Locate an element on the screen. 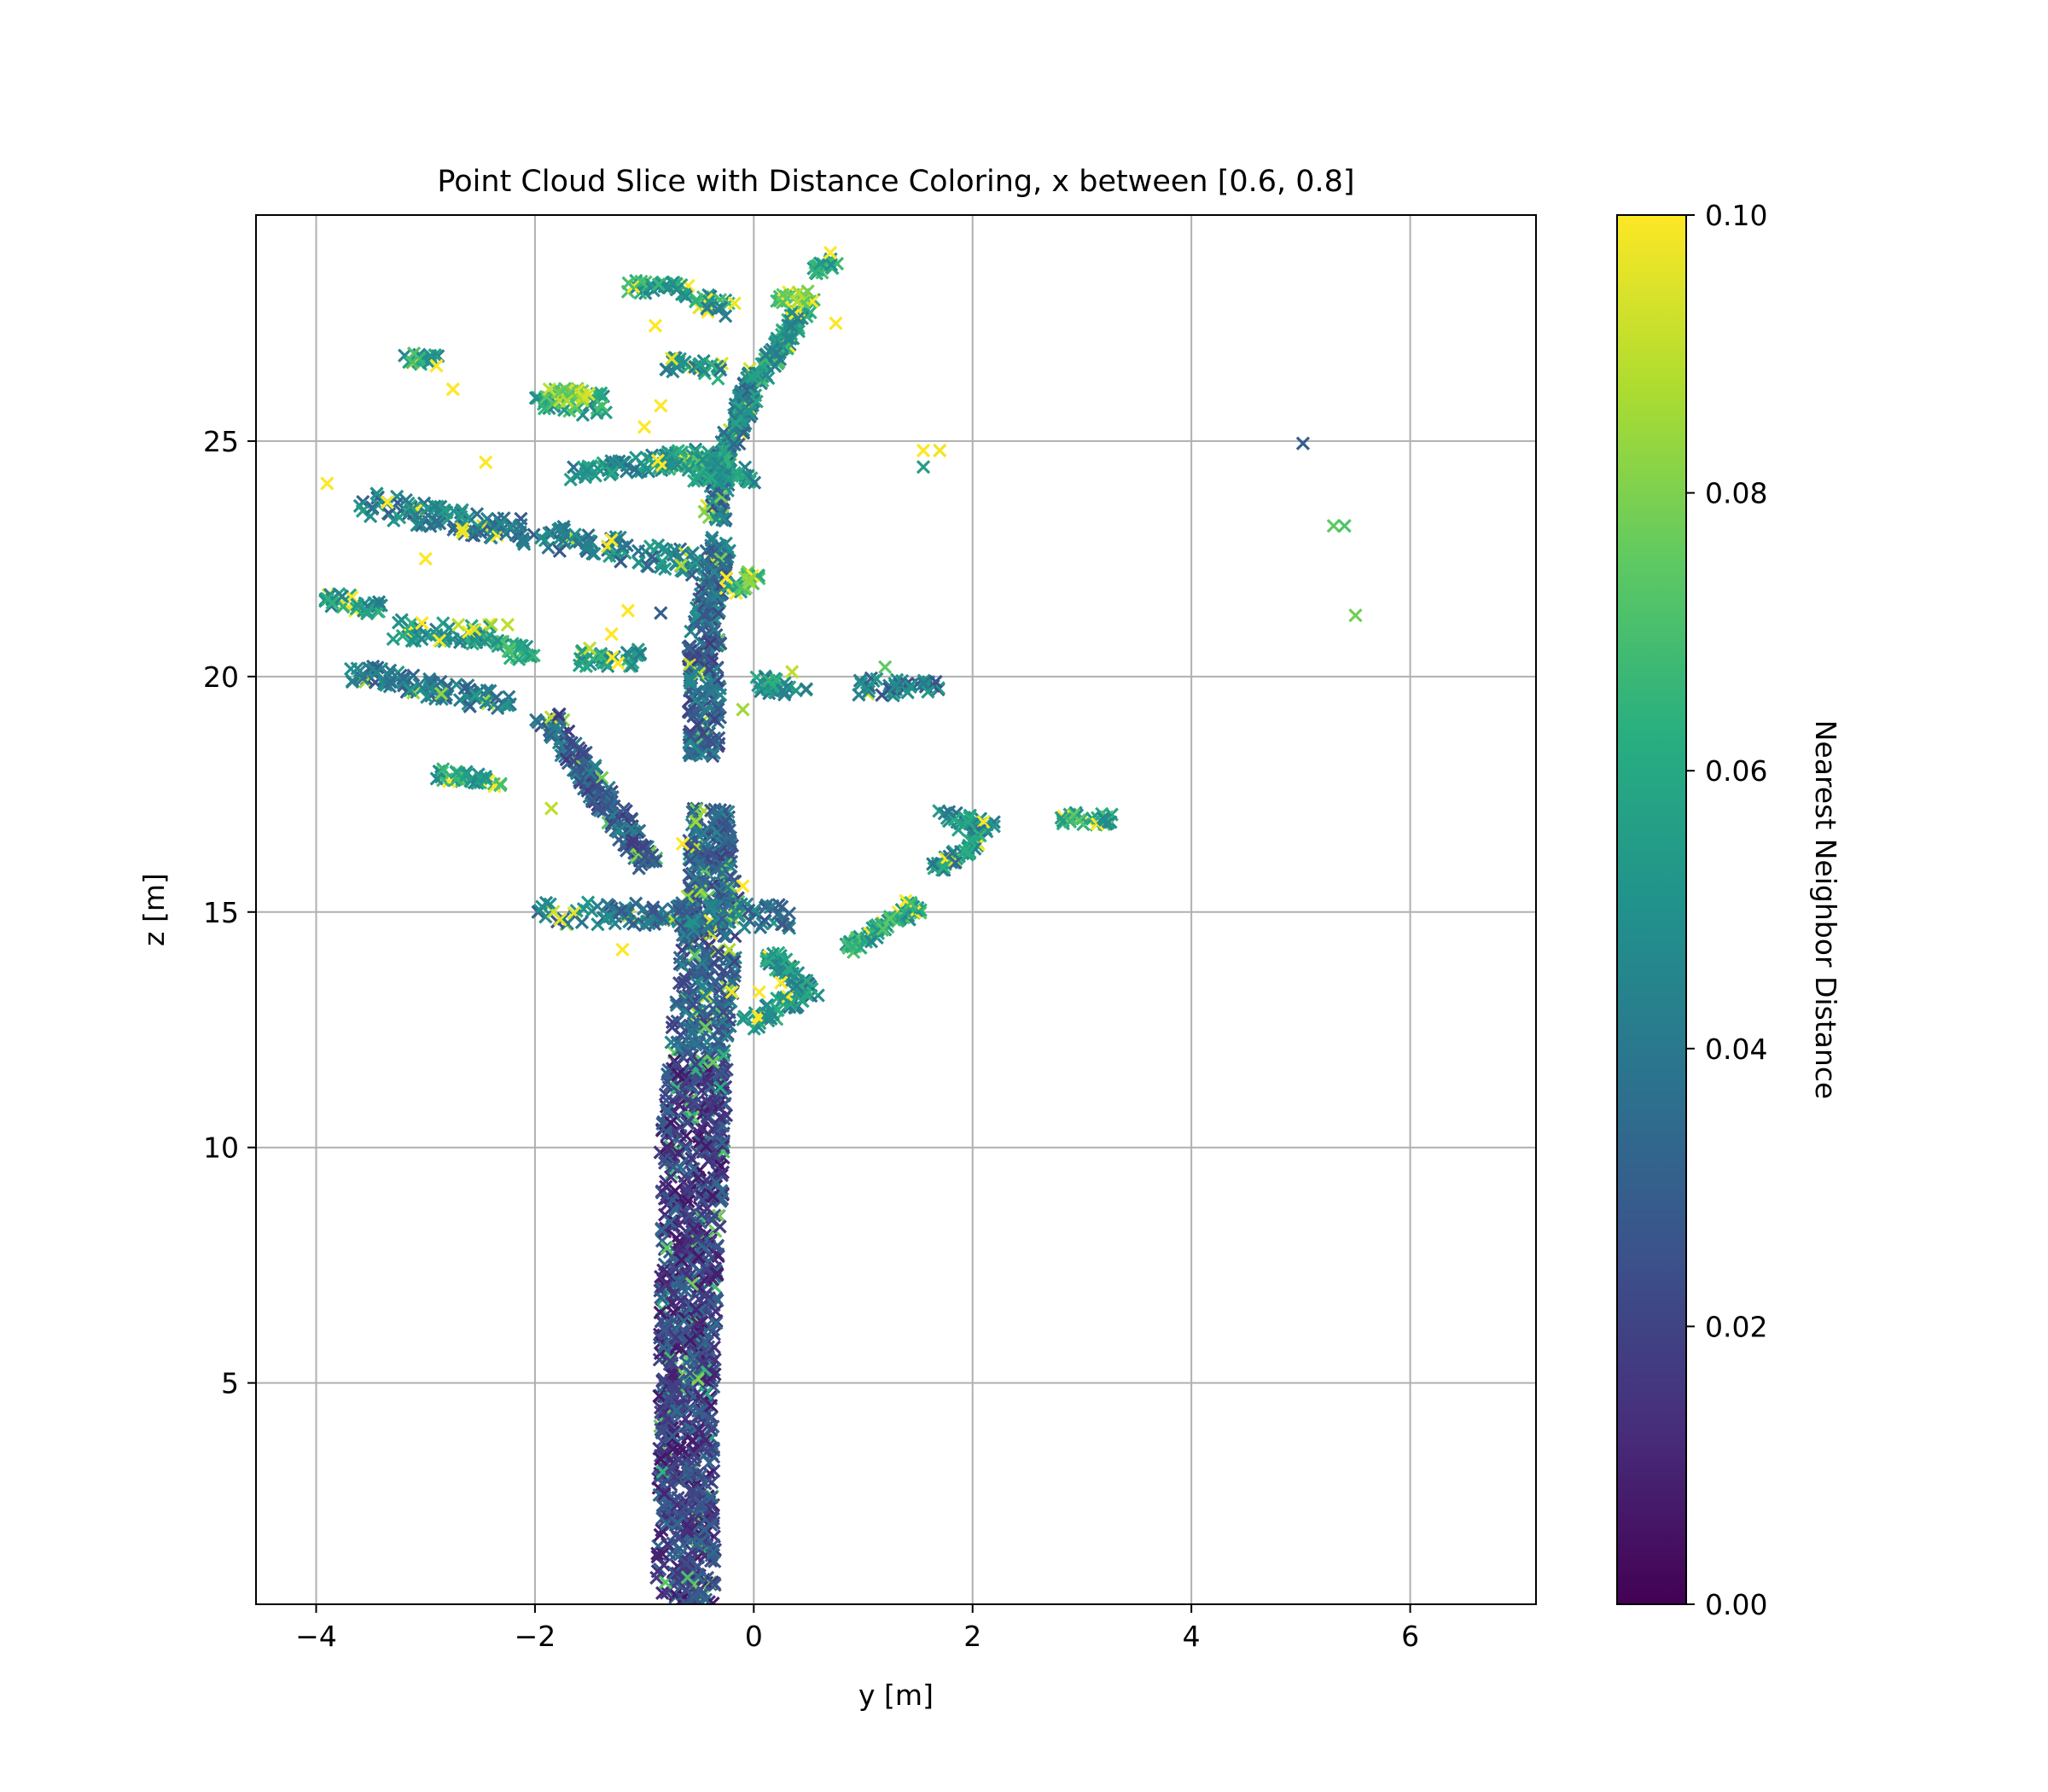 The image size is (2048, 1792). x-tick-label: 0 is located at coordinates (754, 1636).